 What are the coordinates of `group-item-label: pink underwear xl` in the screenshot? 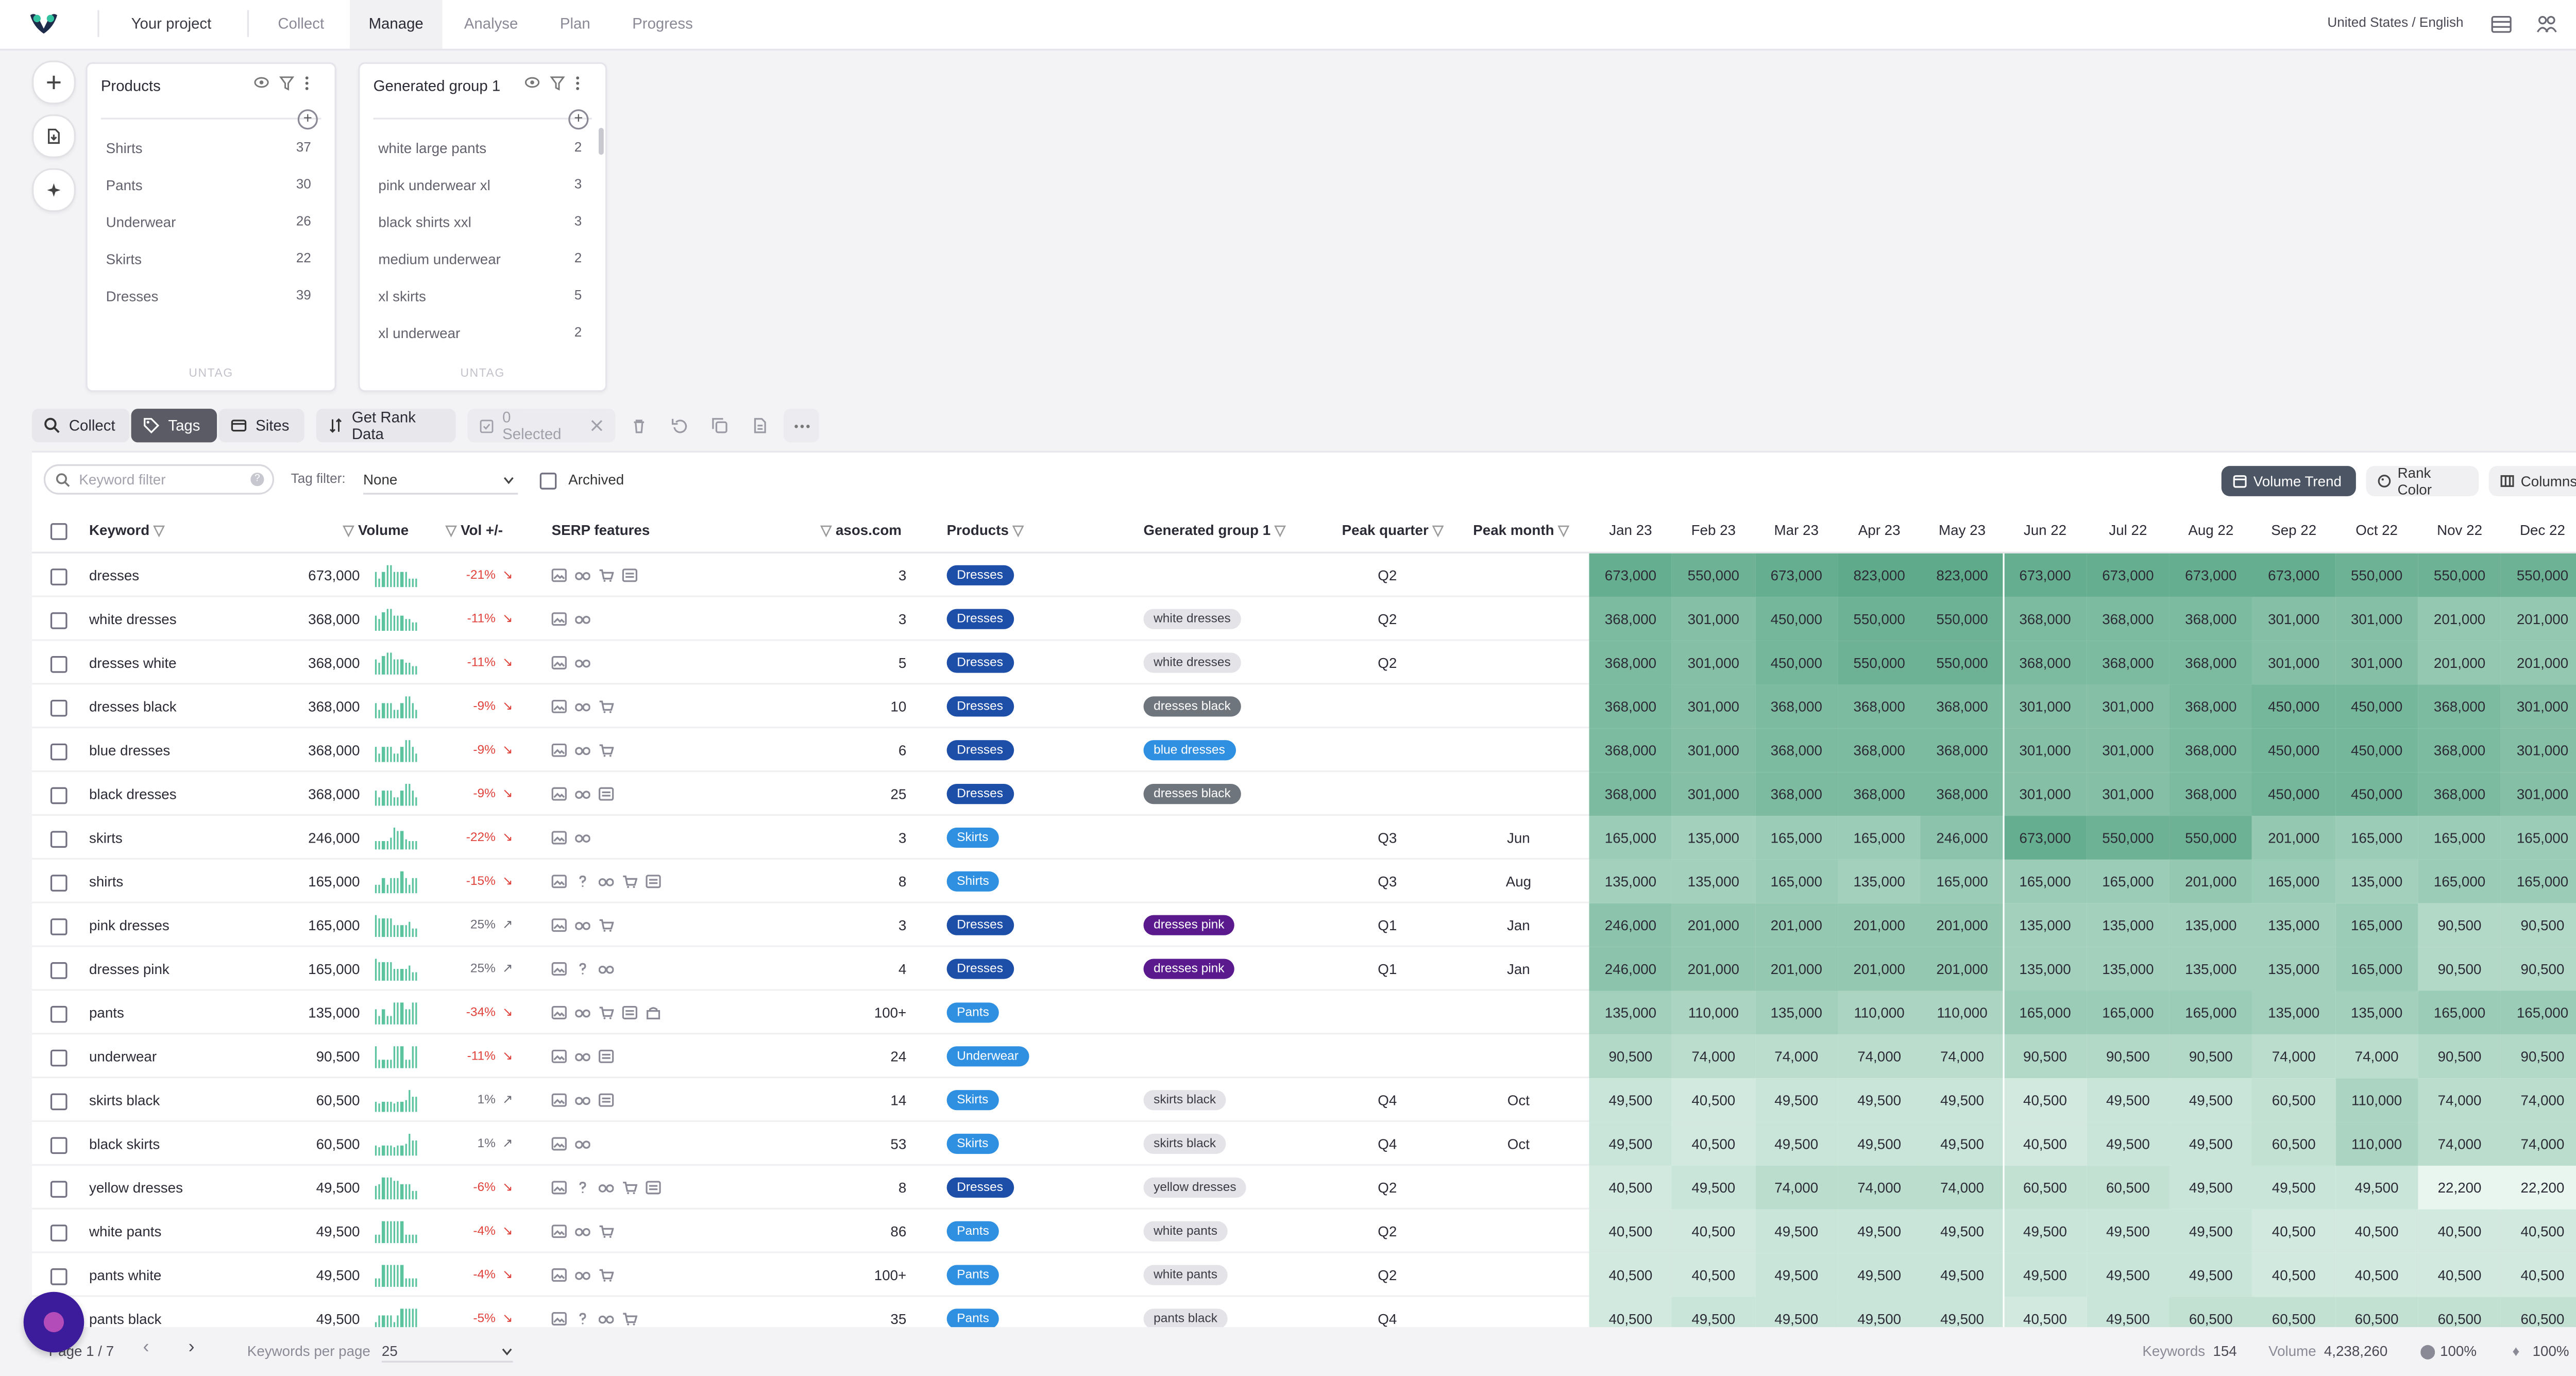 It's located at (434, 185).